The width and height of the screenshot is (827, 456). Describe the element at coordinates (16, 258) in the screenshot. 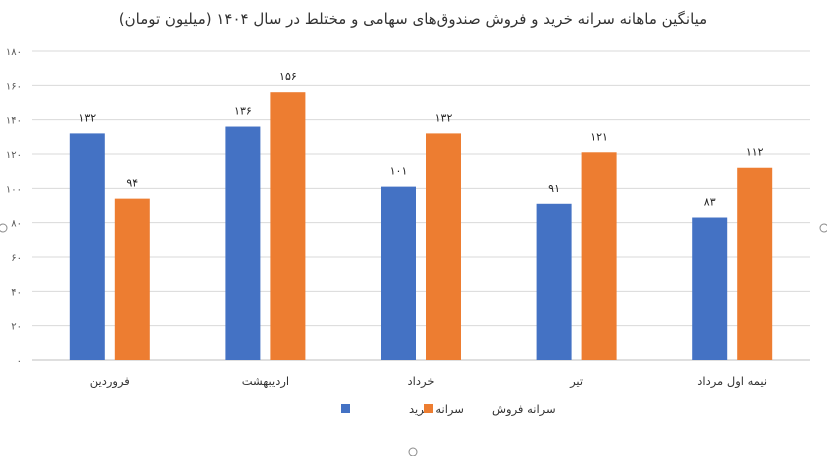

I see `y-tick-label: ۶۰` at that location.